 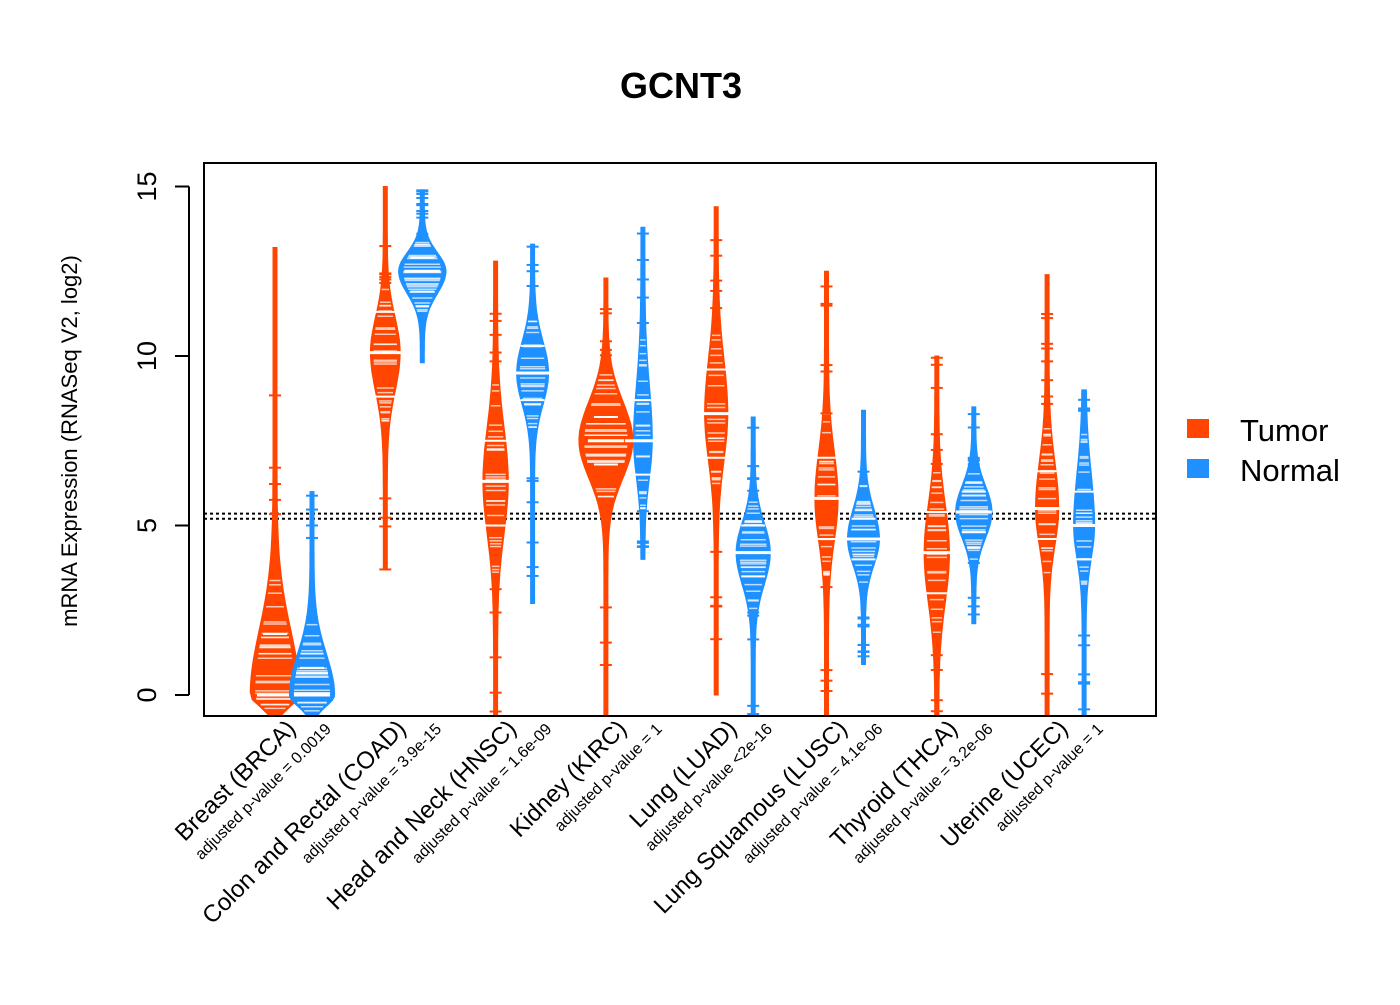 I want to click on violin-6-tumor, so click(x=826, y=493).